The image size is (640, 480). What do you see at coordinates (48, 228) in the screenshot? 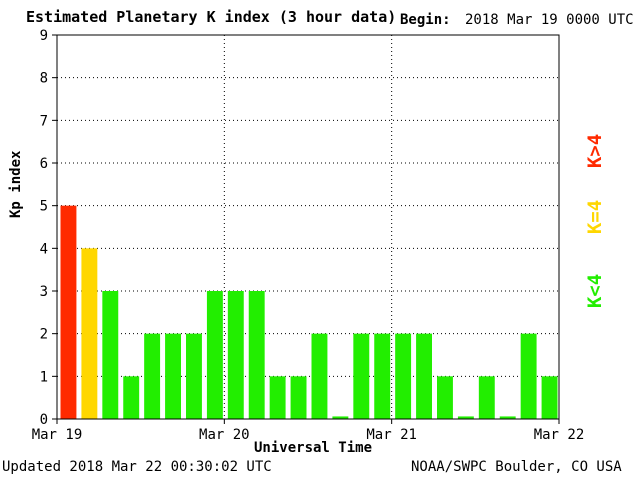
I see `y-axis-ticks: 0 1 2 3 4 5 6 7 8 9` at bounding box center [48, 228].